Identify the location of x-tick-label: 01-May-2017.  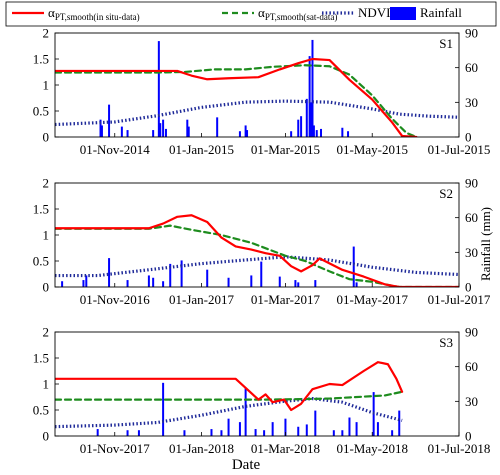
(372, 299).